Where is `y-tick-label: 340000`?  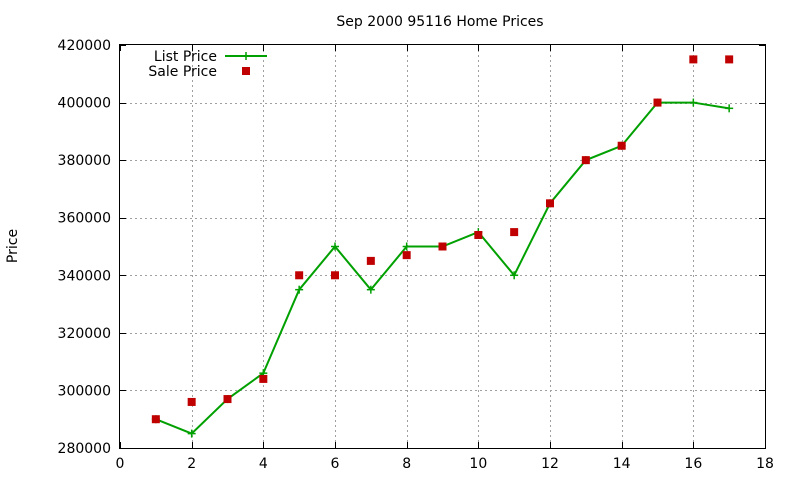 y-tick-label: 340000 is located at coordinates (84, 276).